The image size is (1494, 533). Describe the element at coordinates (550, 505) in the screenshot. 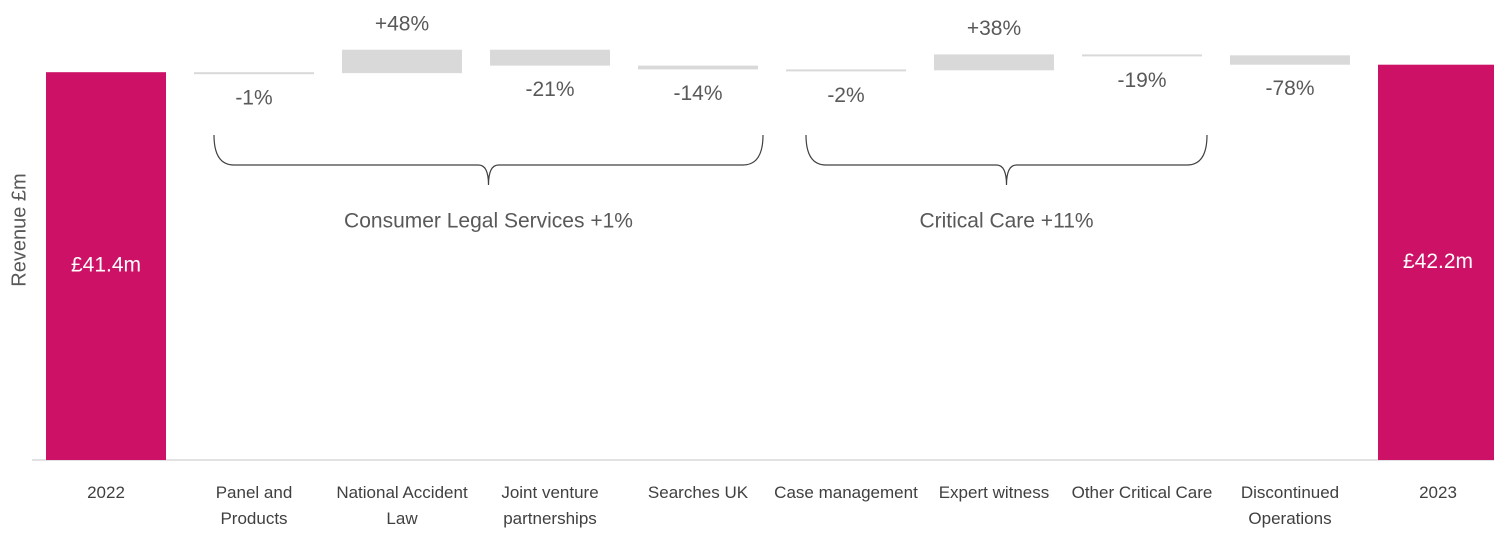

I see `x-tick-label: Joint venture partnerships` at that location.